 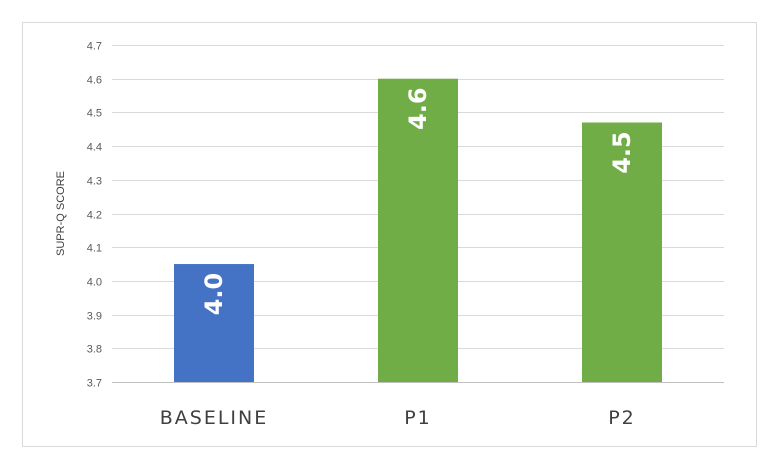 What do you see at coordinates (622, 252) in the screenshot?
I see `bar-p2` at bounding box center [622, 252].